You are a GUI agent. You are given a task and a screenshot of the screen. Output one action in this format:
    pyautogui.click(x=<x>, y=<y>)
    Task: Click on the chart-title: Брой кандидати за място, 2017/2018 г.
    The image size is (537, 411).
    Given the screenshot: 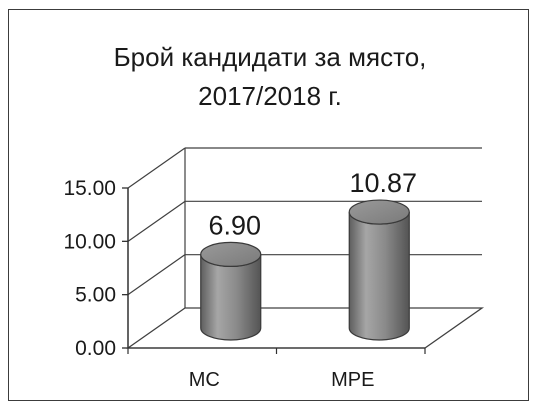 What is the action you would take?
    pyautogui.click(x=270, y=76)
    